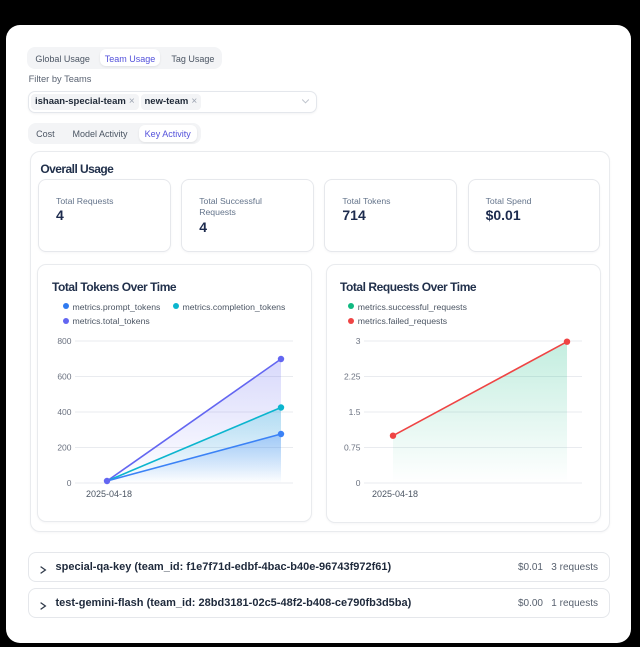 The height and width of the screenshot is (647, 640). Describe the element at coordinates (64, 448) in the screenshot. I see `svg-text: 200` at that location.